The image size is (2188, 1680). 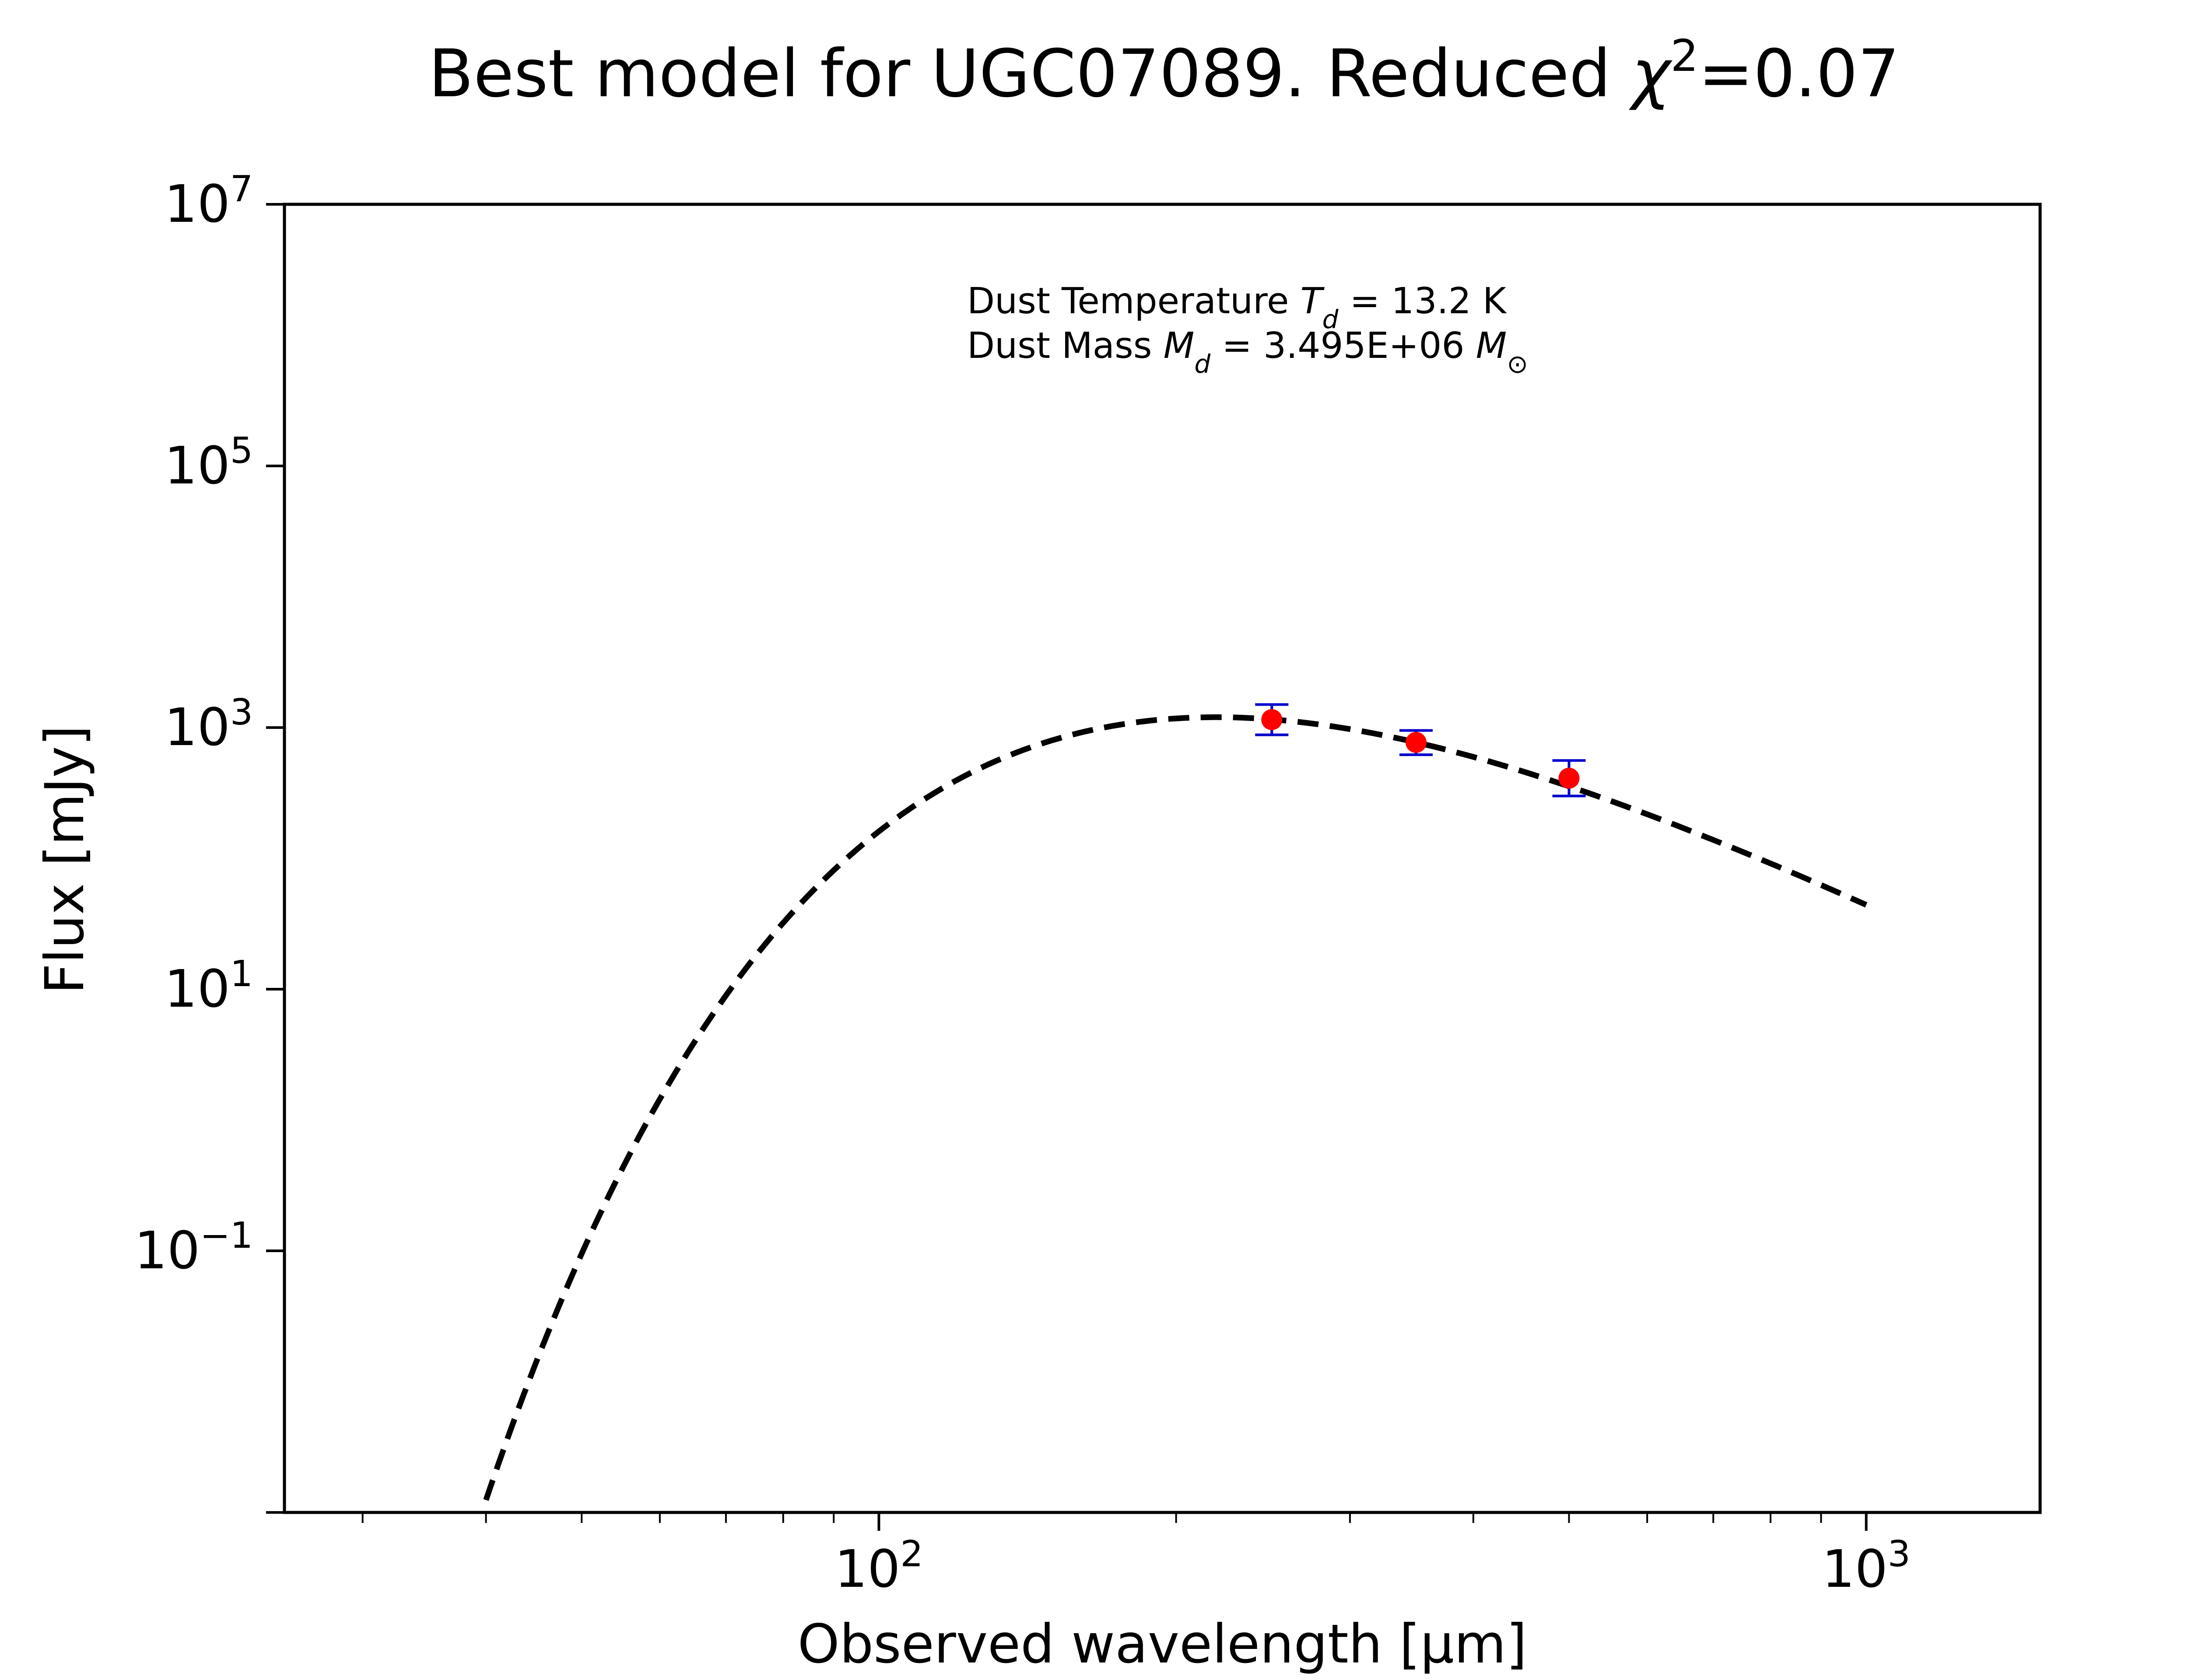 I want to click on x-axis-label: Observed wavelength [μm], so click(x=1162, y=1644).